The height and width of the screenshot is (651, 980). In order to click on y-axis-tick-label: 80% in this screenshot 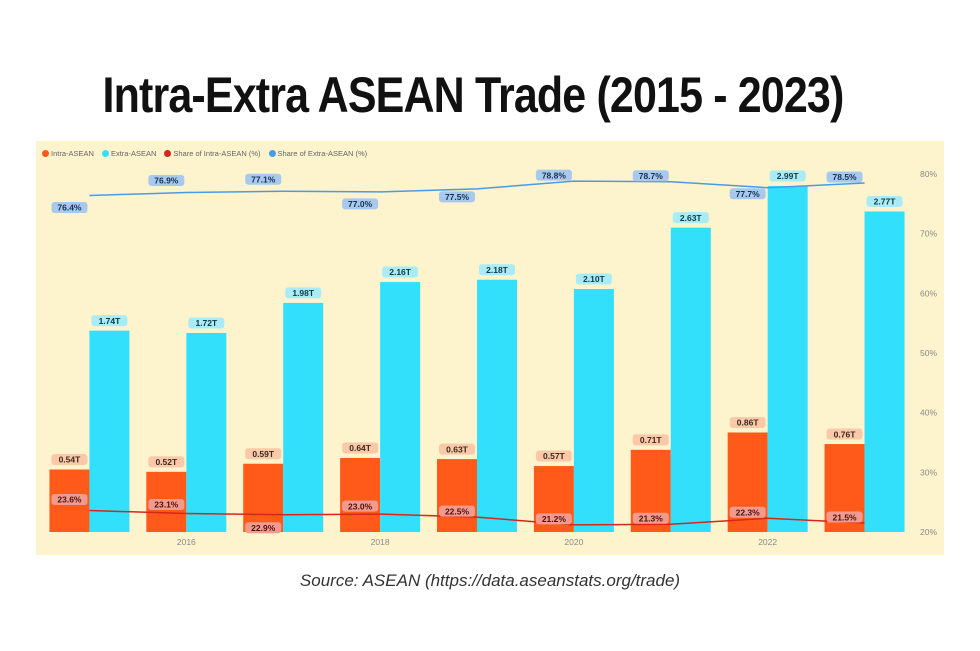, I will do `click(928, 174)`.